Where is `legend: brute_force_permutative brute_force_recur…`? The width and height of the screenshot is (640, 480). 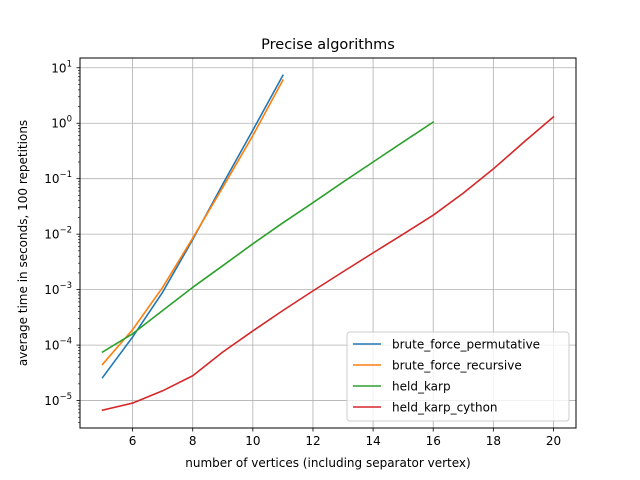
legend: brute_force_permutative brute_force_recur… is located at coordinates (458, 376).